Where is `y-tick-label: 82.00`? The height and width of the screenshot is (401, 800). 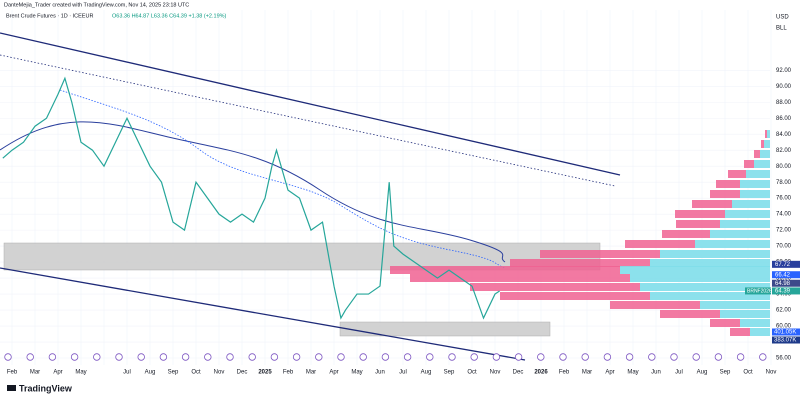 y-tick-label: 82.00 is located at coordinates (784, 151).